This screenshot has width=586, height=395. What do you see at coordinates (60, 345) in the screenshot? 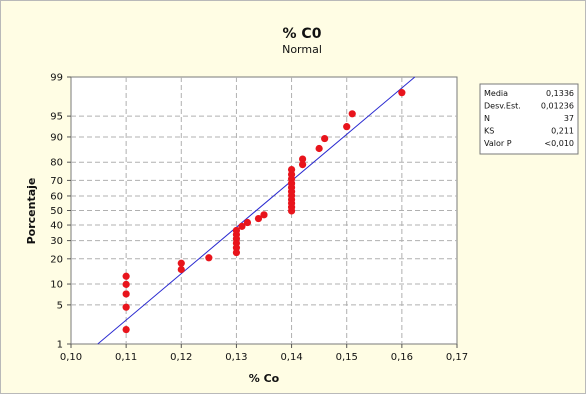
I see `y-tick-label: 1` at bounding box center [60, 345].